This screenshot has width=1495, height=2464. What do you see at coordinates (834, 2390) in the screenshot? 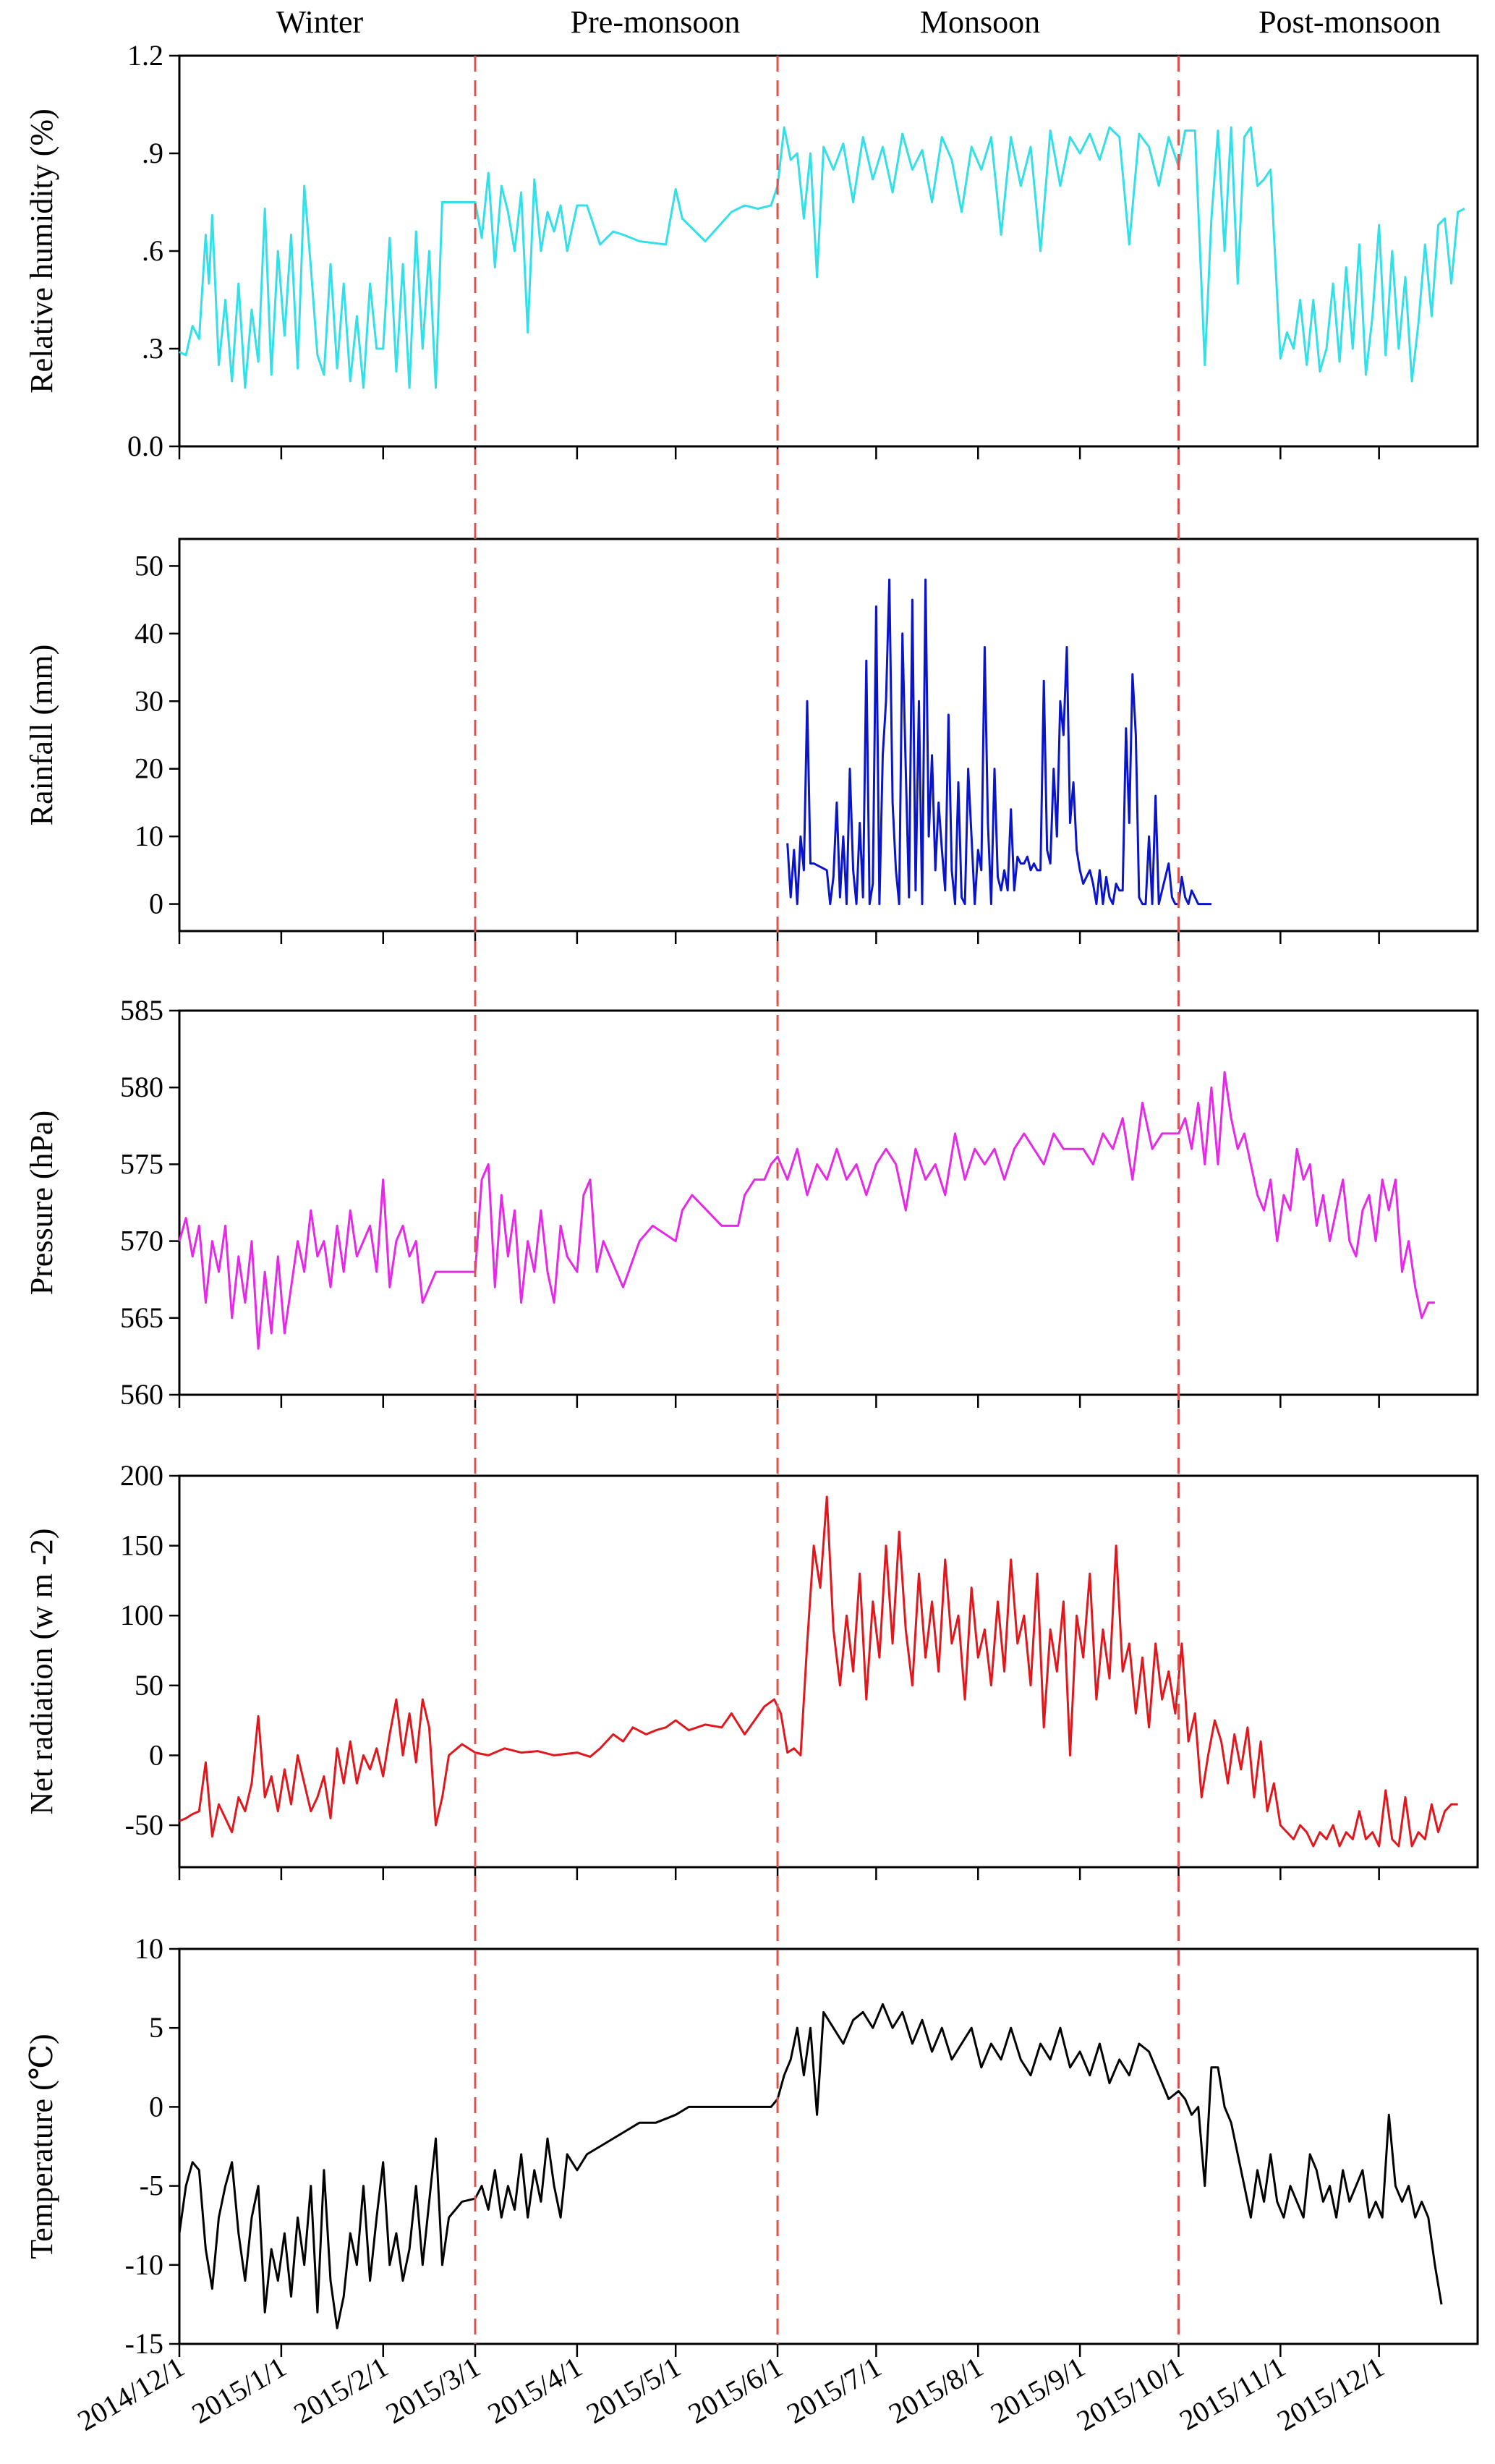
I see `x-tick-label: 2015/7/1` at bounding box center [834, 2390].